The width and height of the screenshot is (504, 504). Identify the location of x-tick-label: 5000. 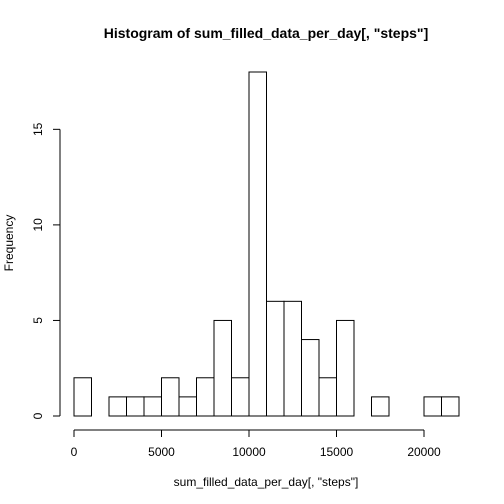
(161, 452).